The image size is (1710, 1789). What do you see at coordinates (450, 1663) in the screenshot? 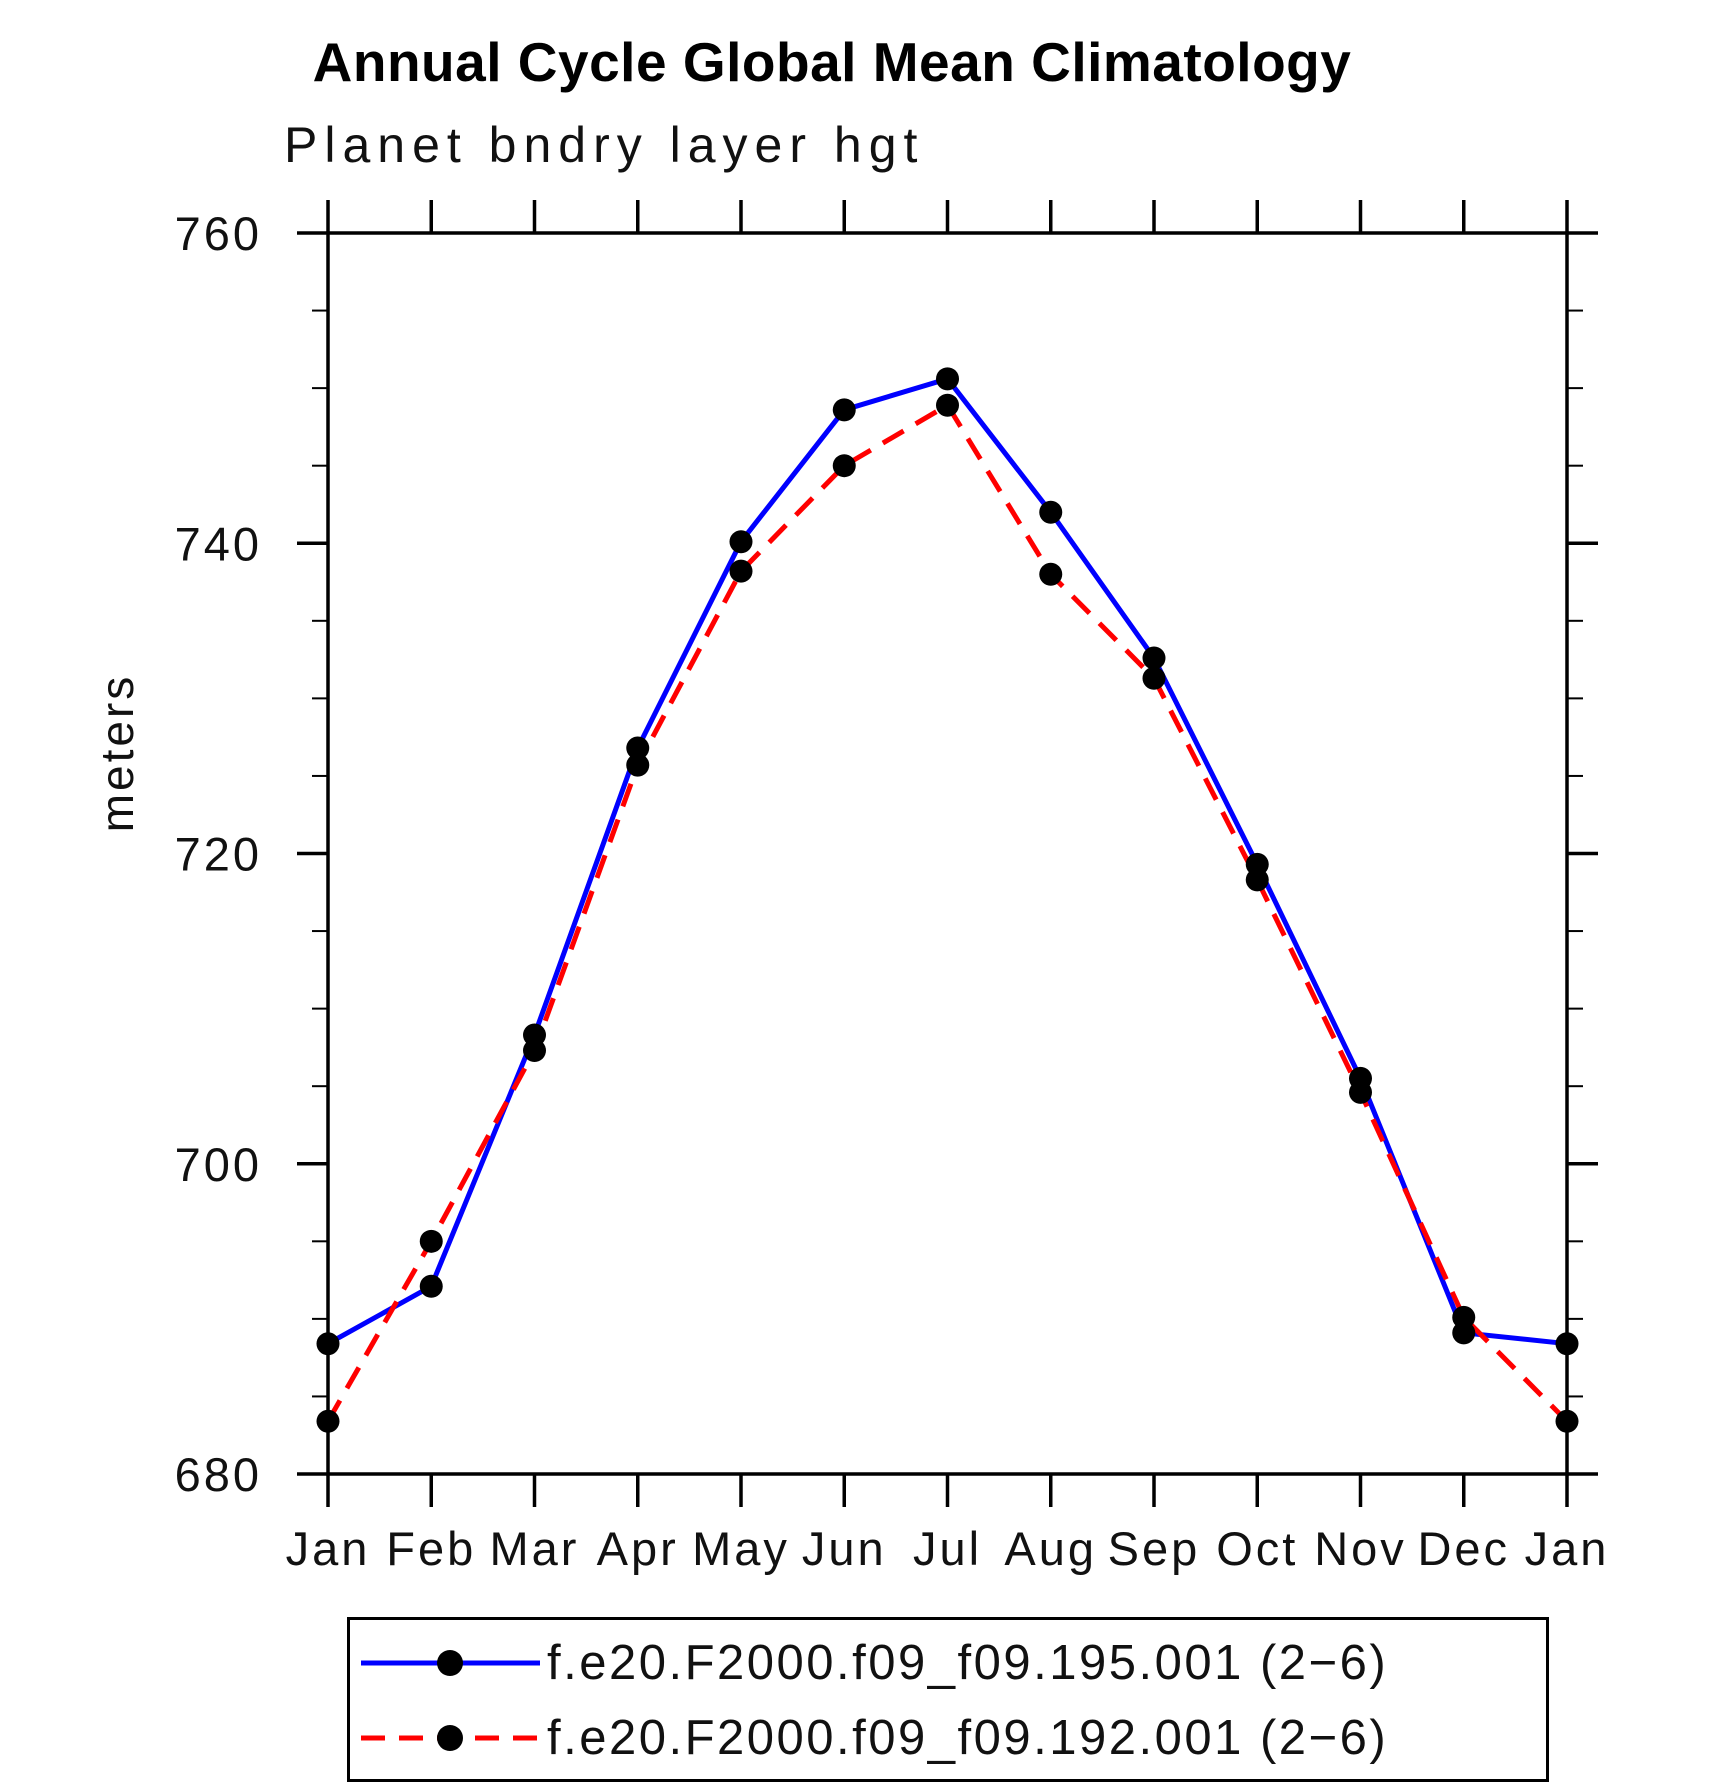
I see `legend-line-sample-blue` at bounding box center [450, 1663].